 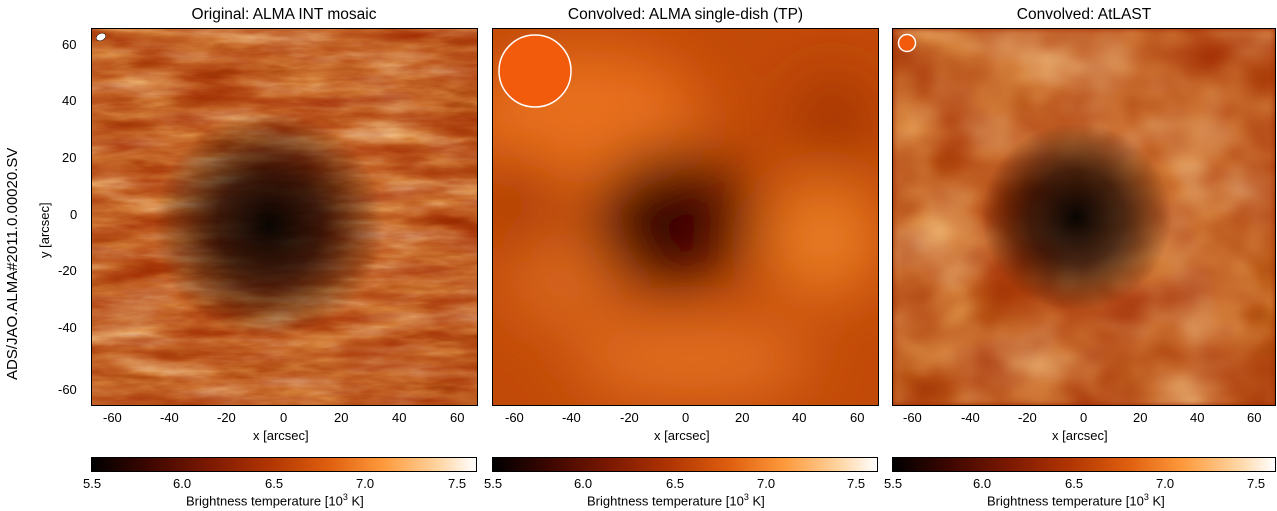 What do you see at coordinates (44, 230) in the screenshot?
I see `y-axis-label: y [arcsec]` at bounding box center [44, 230].